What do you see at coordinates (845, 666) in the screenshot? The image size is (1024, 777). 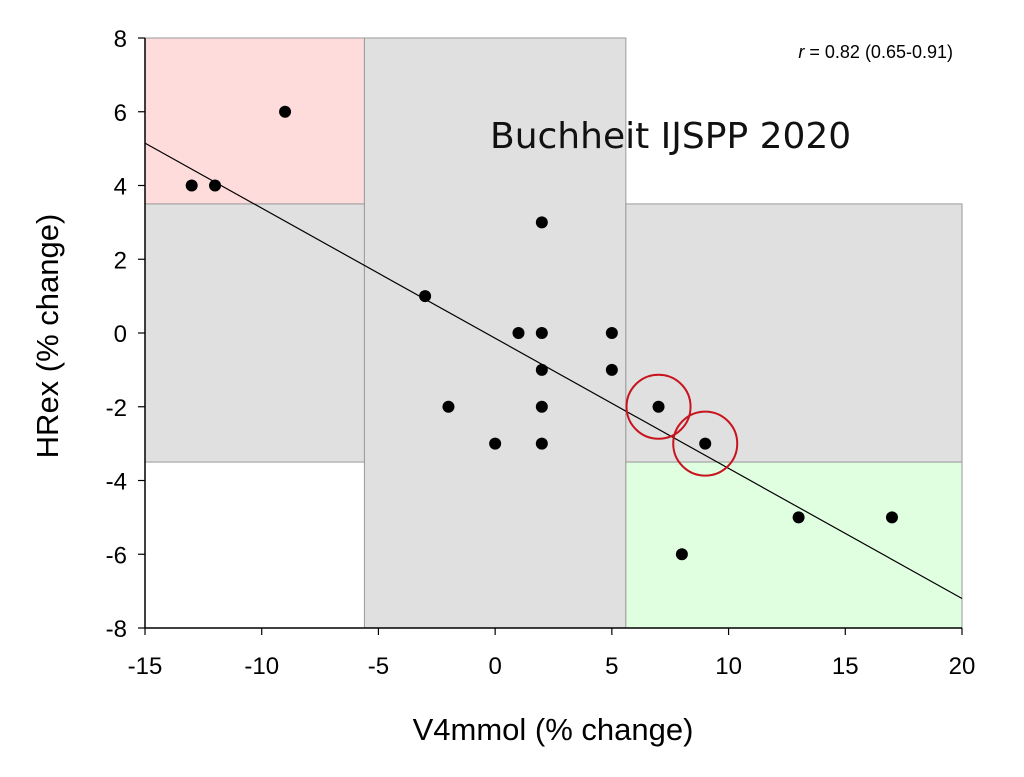 I see `x-tick-label: 15` at bounding box center [845, 666].